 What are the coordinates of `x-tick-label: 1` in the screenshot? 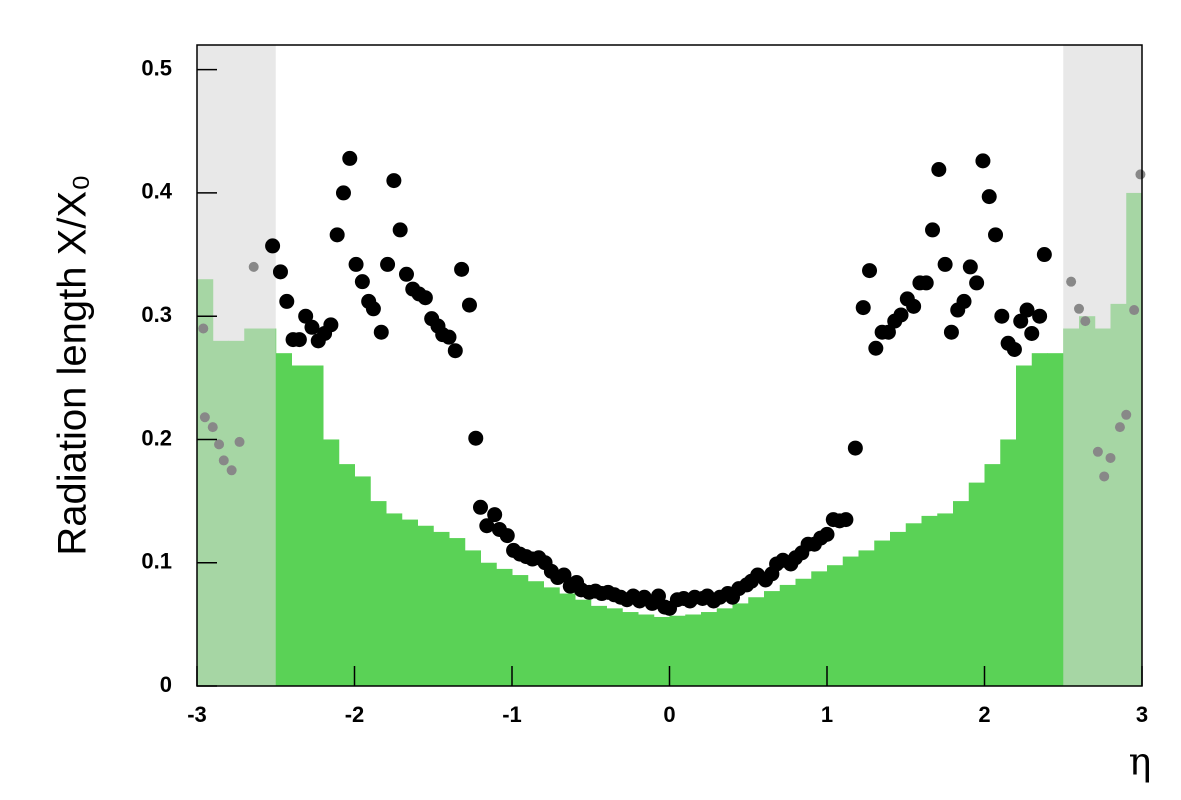 It's located at (827, 714).